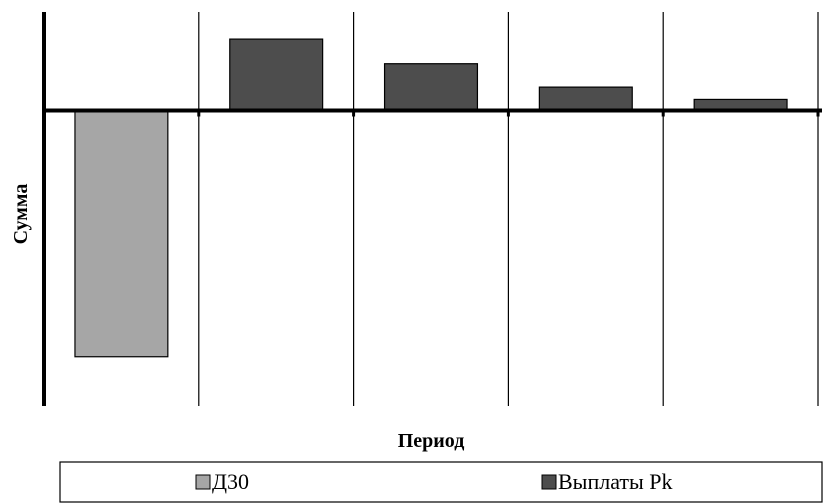 This screenshot has height=504, width=824. What do you see at coordinates (615, 481) in the screenshot?
I see `legend-label-payments: Выплаты Pk` at bounding box center [615, 481].